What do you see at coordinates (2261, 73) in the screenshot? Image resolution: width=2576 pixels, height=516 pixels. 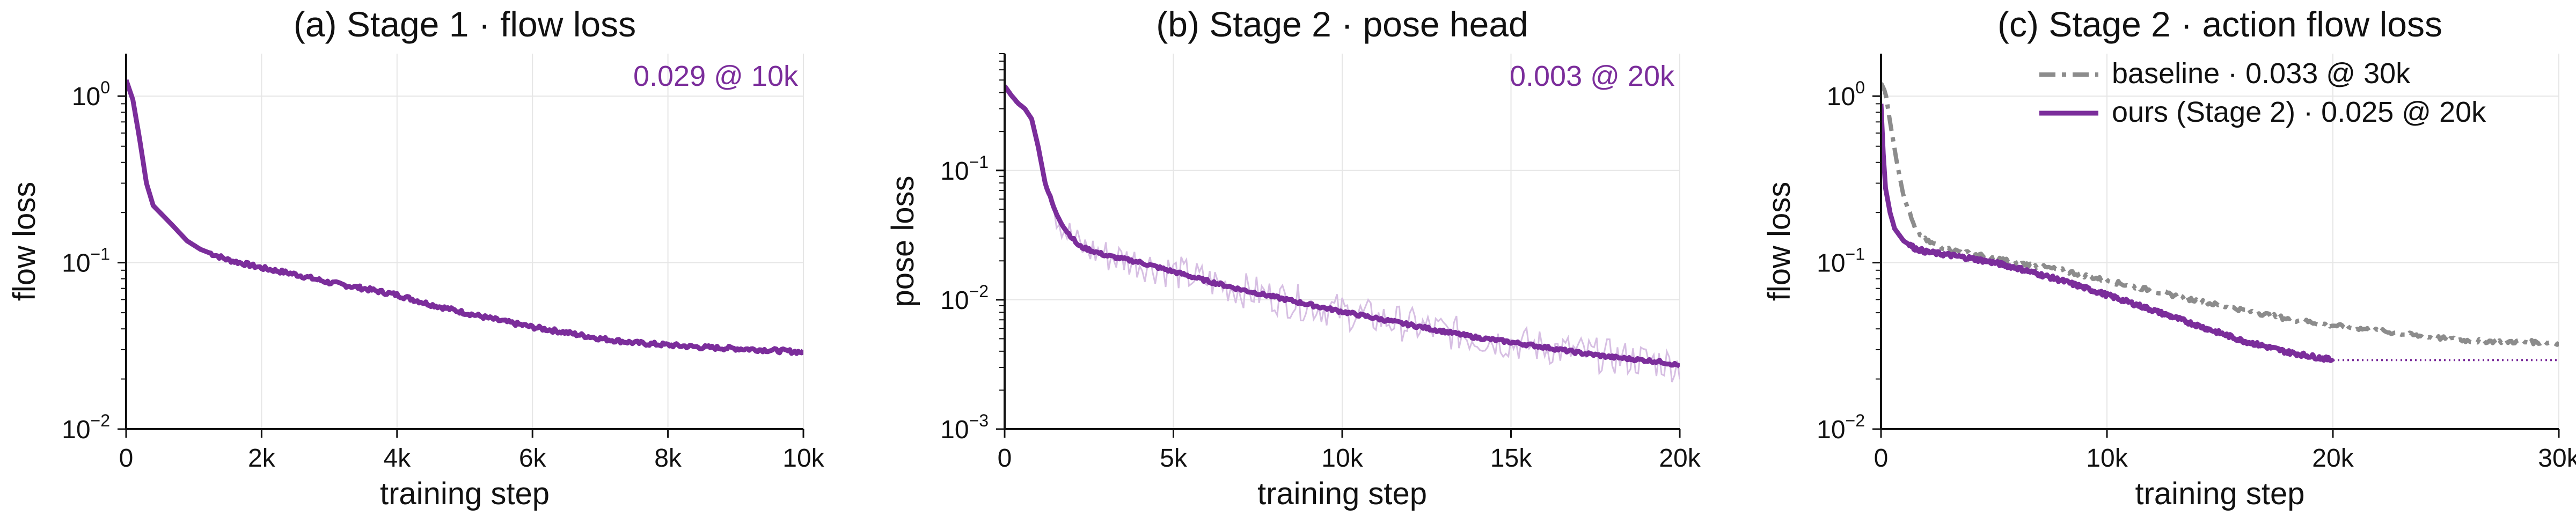 I see `legend-label-baseline: baseline · 0.033 @ 30k` at bounding box center [2261, 73].